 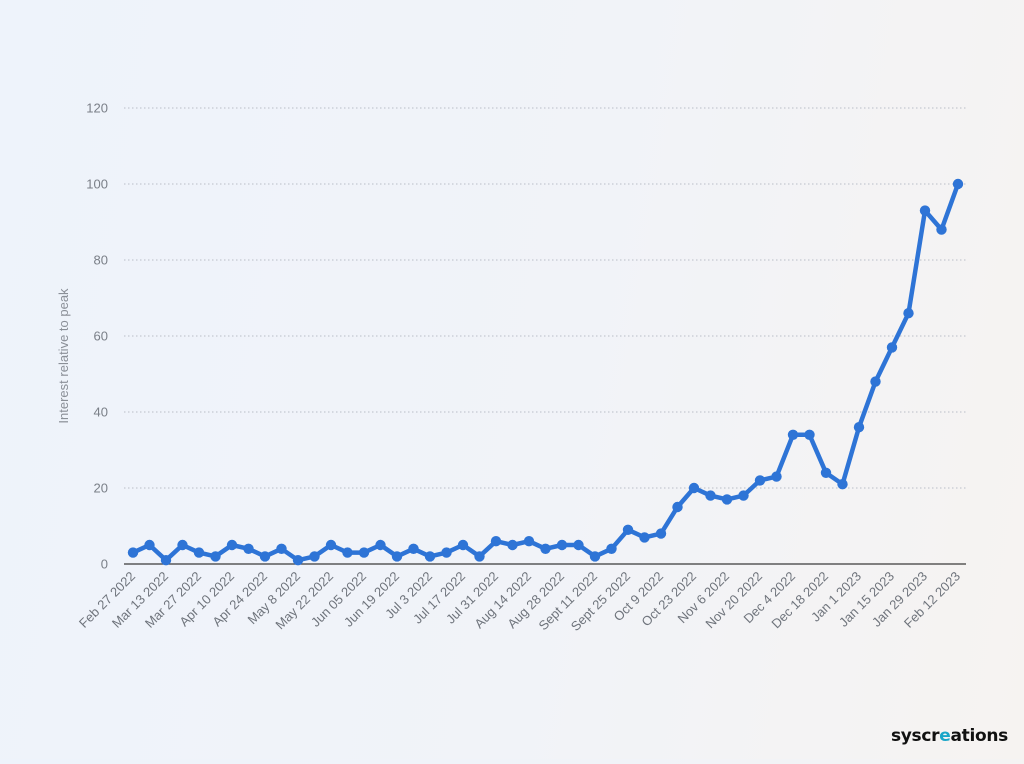 I want to click on y-tick-label: 120, so click(x=97, y=108).